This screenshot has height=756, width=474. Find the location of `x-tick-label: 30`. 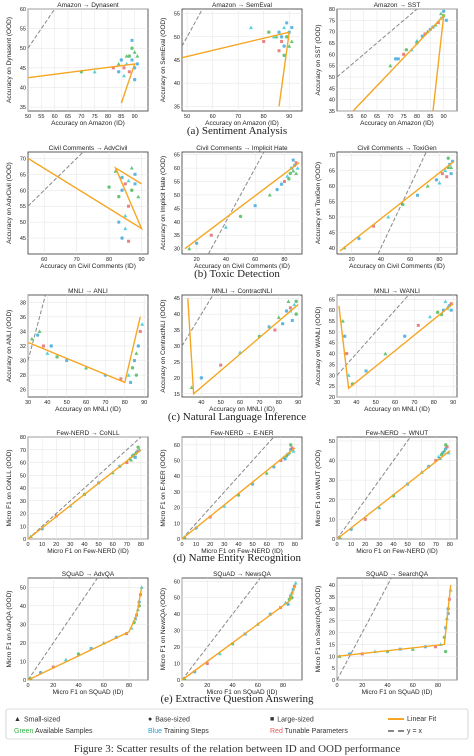

x-tick-label: 30 is located at coordinates (337, 403).